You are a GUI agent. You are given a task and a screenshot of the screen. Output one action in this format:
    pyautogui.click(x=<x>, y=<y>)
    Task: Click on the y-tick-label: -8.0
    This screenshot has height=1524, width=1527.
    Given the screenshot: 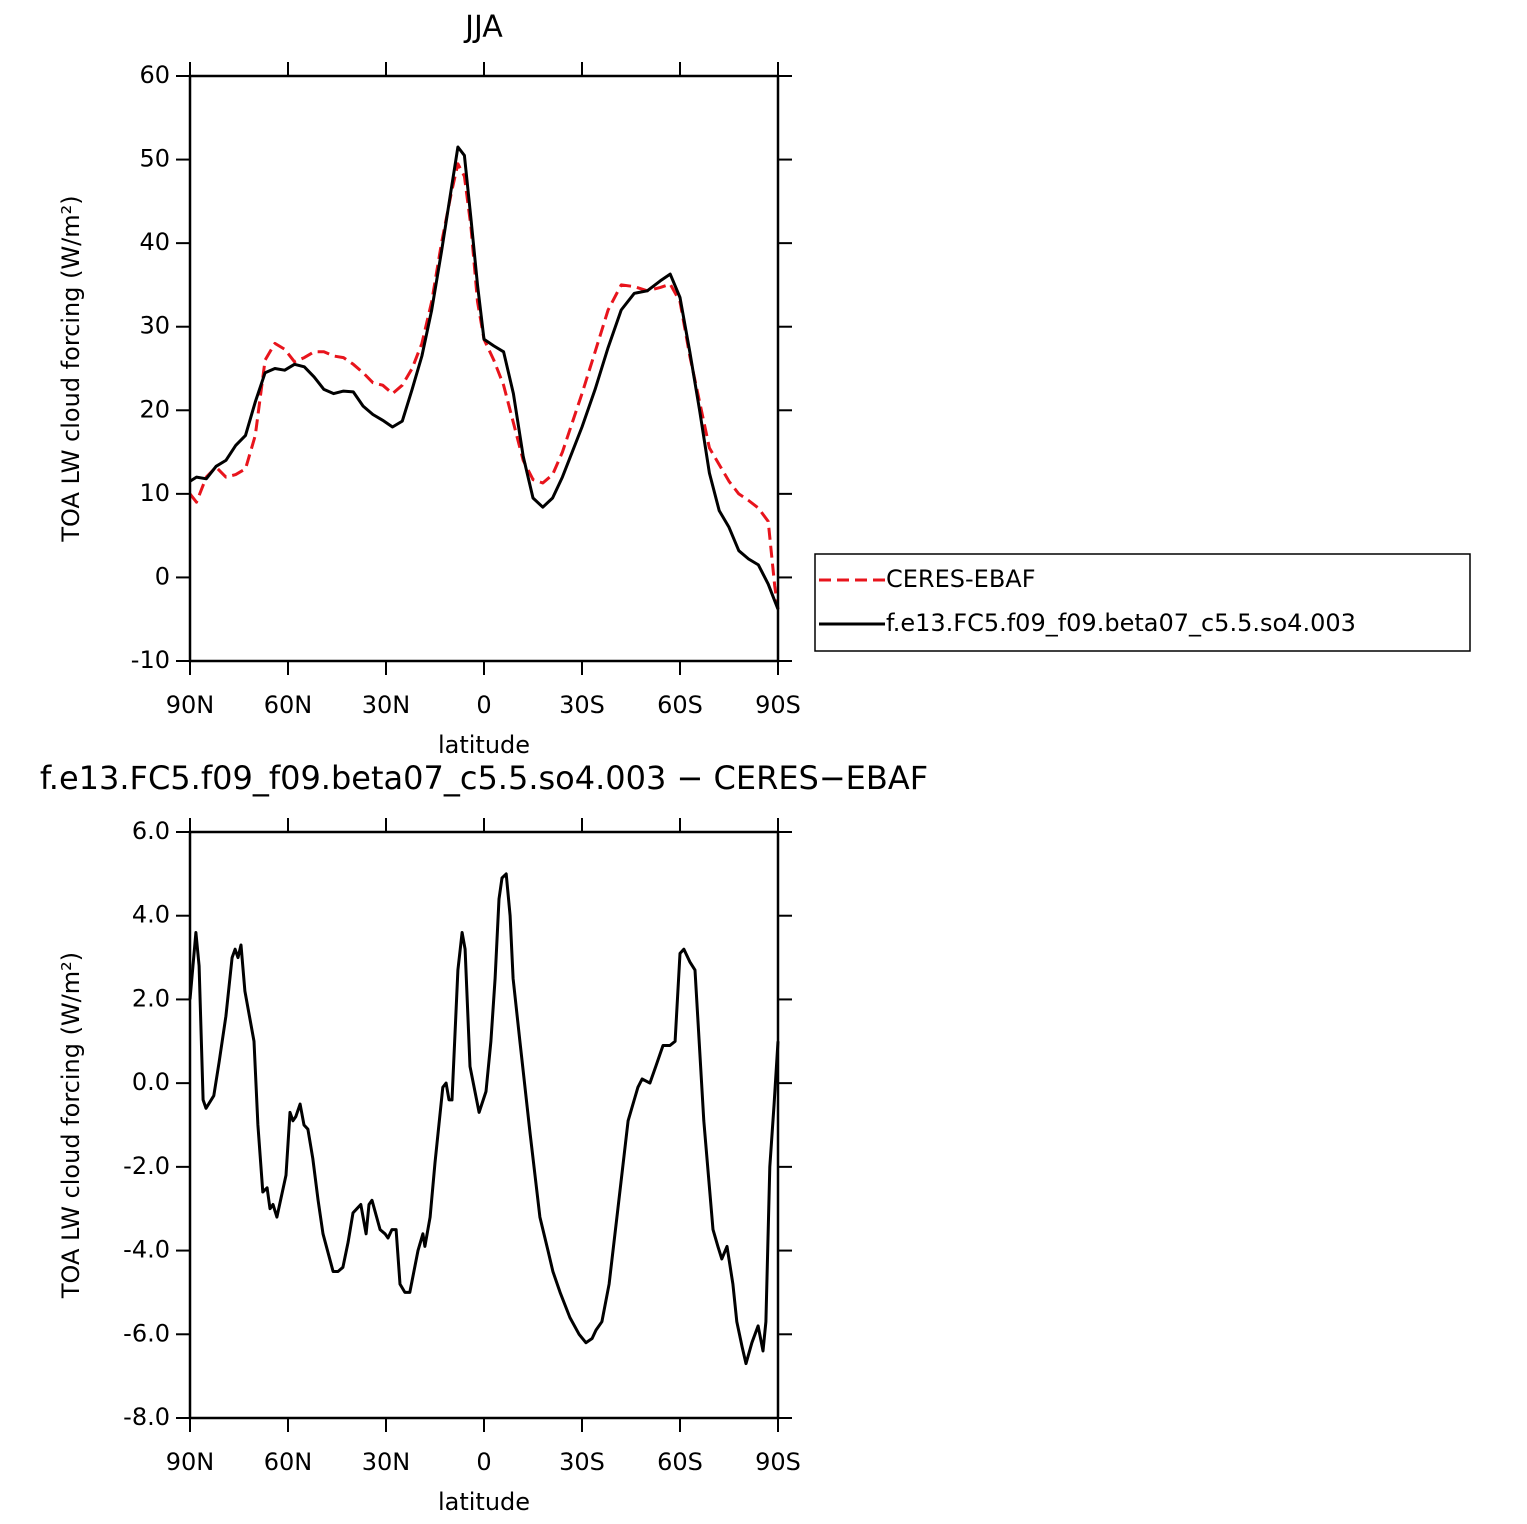 What is the action you would take?
    pyautogui.click(x=146, y=1417)
    